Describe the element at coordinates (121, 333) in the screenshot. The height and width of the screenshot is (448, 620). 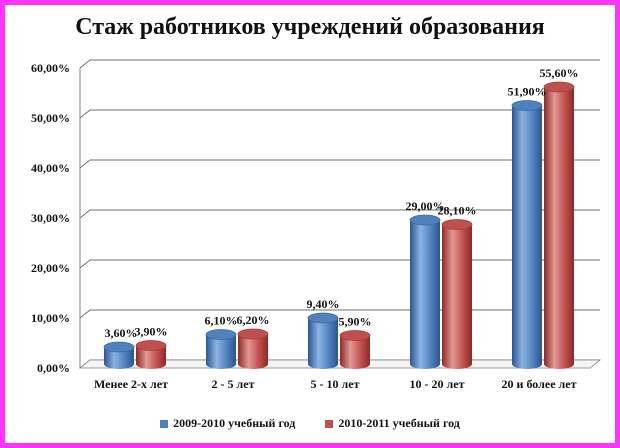
I see `data-label: 3,60%` at that location.